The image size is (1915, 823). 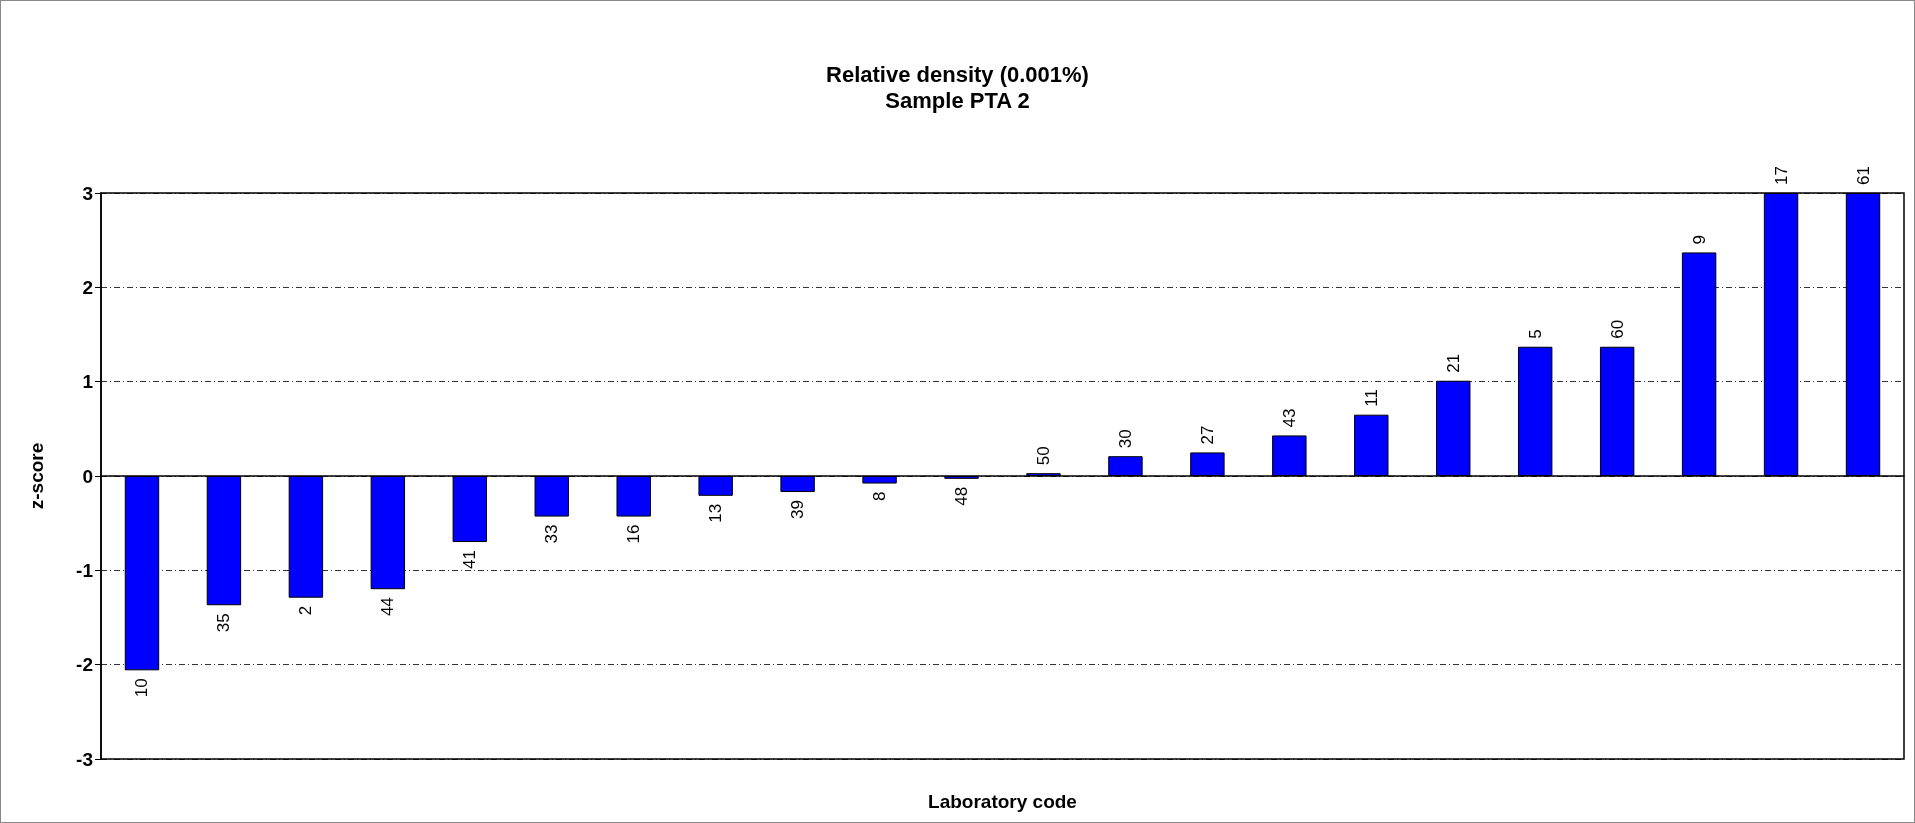 What do you see at coordinates (880, 496) in the screenshot?
I see `x-tick-label: 8` at bounding box center [880, 496].